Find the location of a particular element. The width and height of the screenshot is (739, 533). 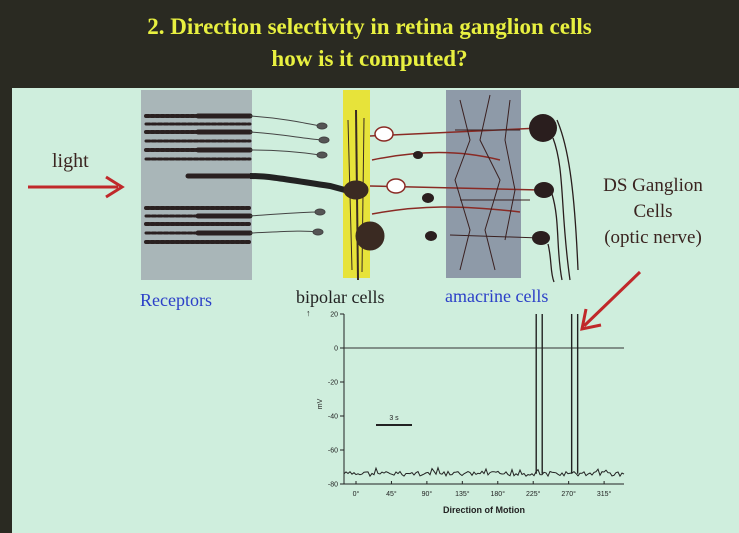

y-tick-label: 20 is located at coordinates (334, 315).